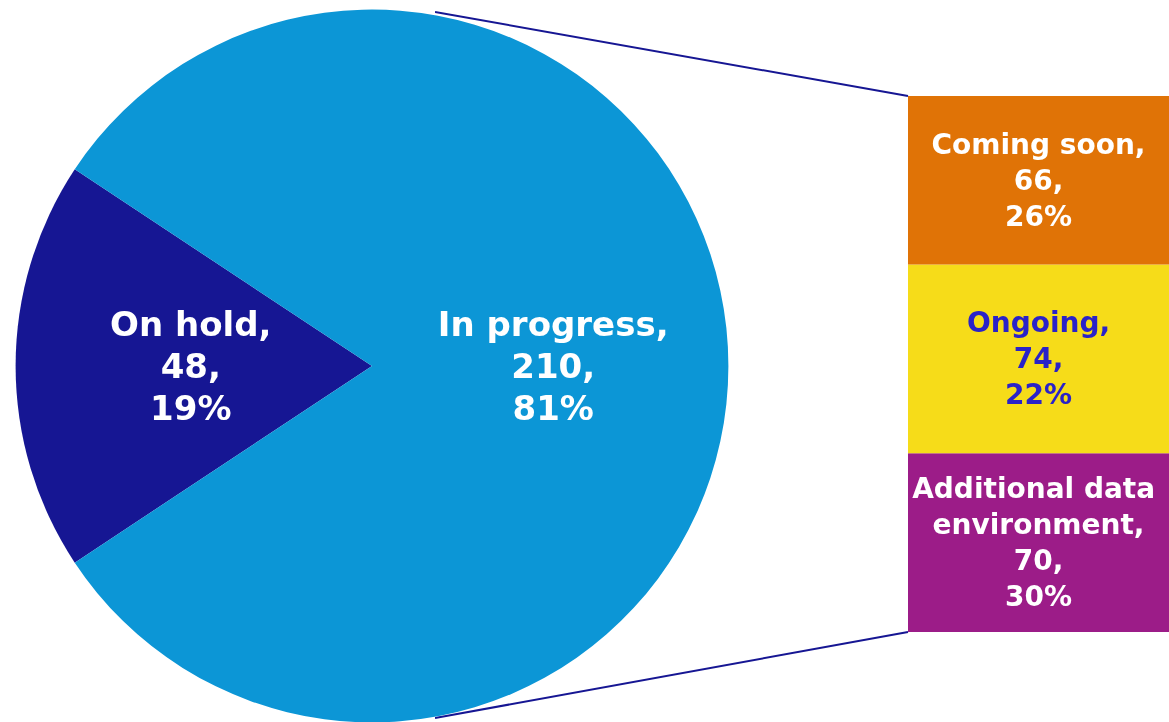  I want to click on series-label: Coming soon,, so click(1038, 144).